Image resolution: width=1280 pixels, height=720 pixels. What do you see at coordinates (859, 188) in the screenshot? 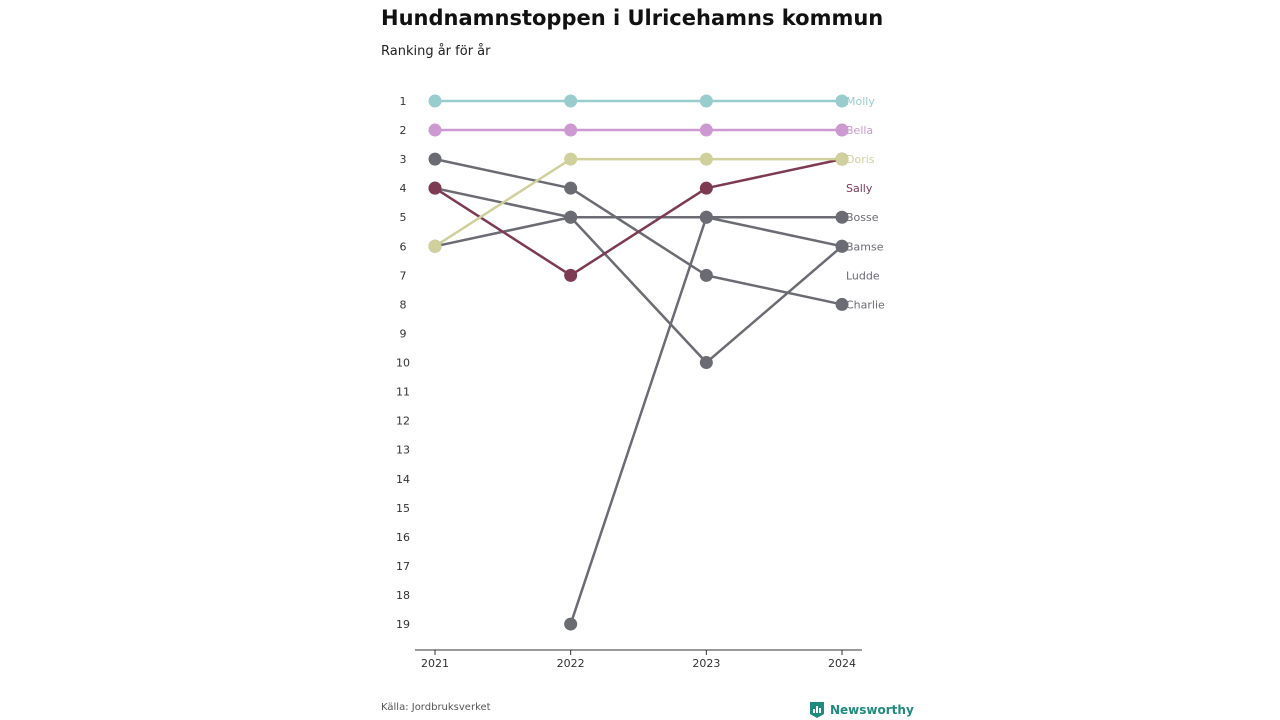
I see `end-label-sally: Sally` at bounding box center [859, 188].